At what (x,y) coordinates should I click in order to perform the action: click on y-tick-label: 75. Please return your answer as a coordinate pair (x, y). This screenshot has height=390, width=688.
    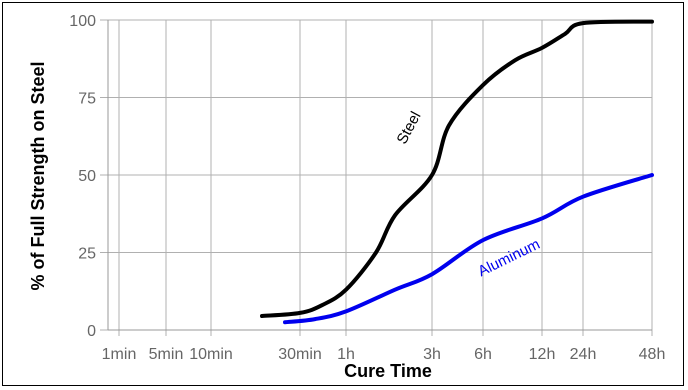
    Looking at the image, I should click on (87, 99).